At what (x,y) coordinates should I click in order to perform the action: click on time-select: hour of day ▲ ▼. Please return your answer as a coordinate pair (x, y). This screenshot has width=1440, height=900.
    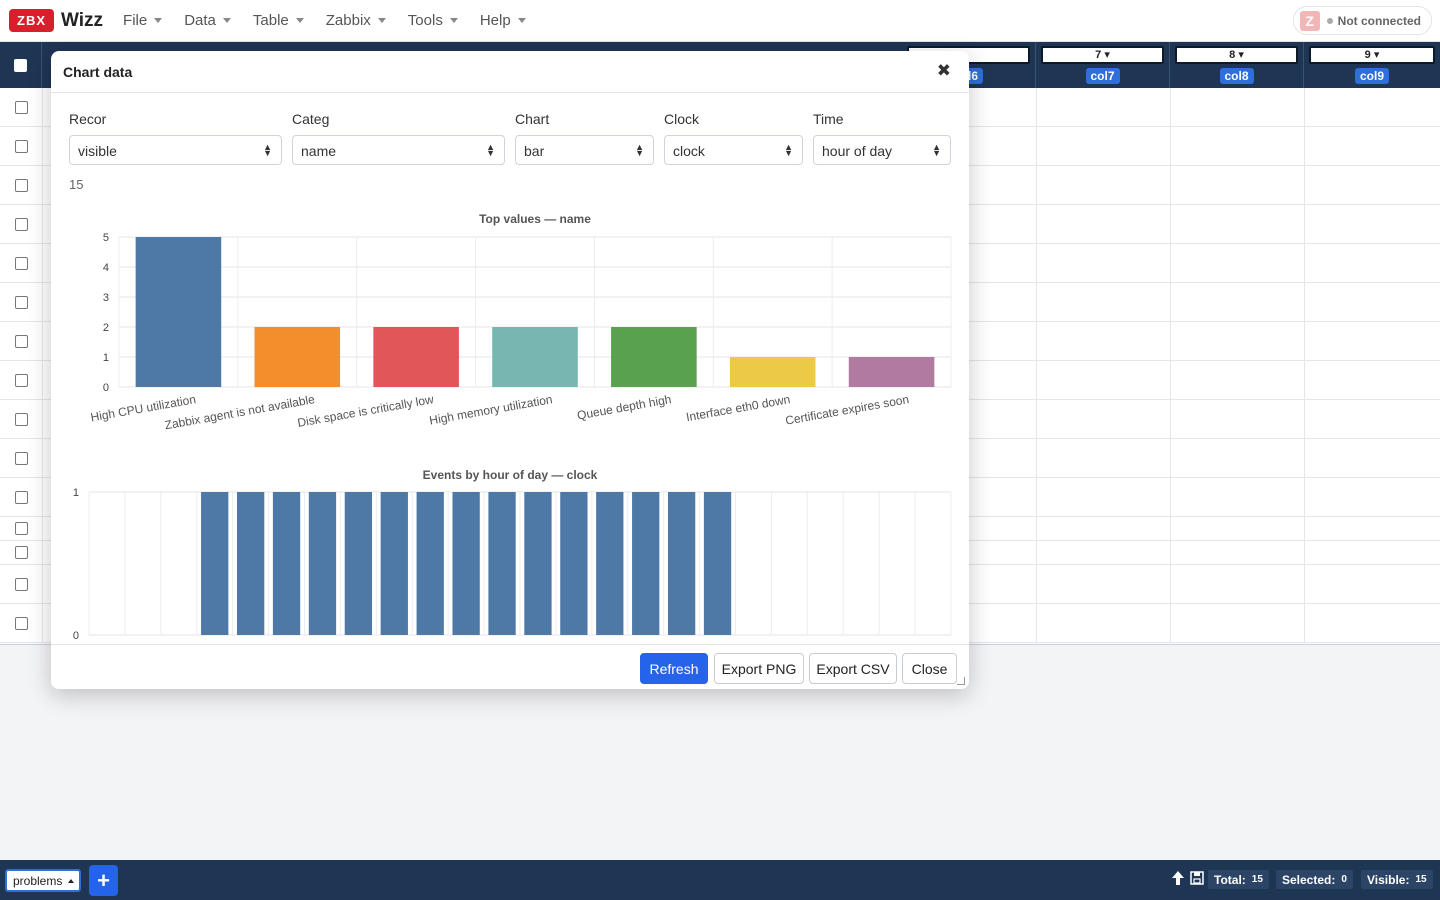
    Looking at the image, I should click on (882, 150).